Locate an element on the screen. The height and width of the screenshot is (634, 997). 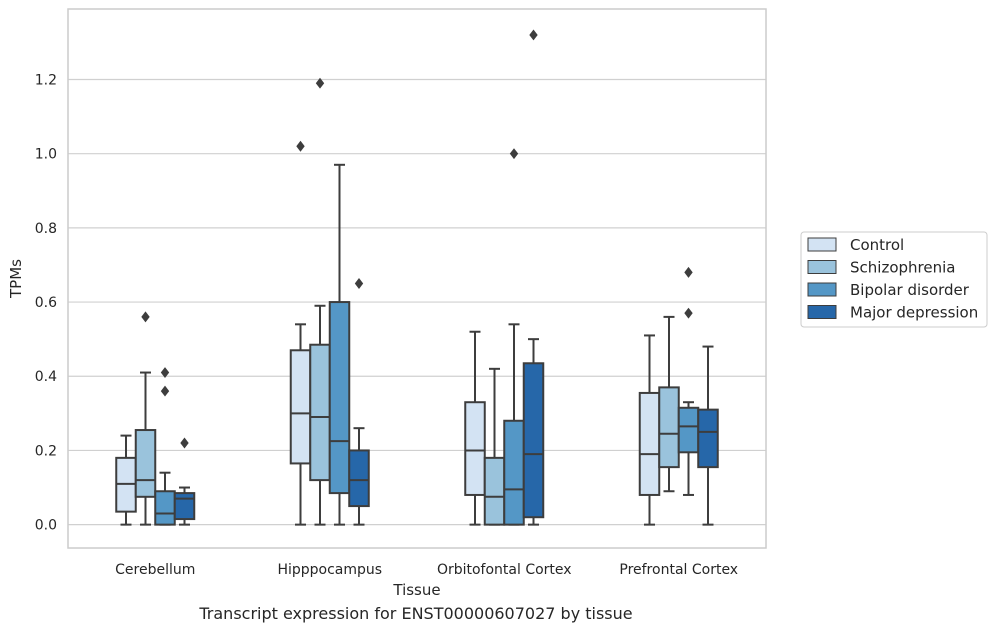
legend-label: Control is located at coordinates (877, 245).